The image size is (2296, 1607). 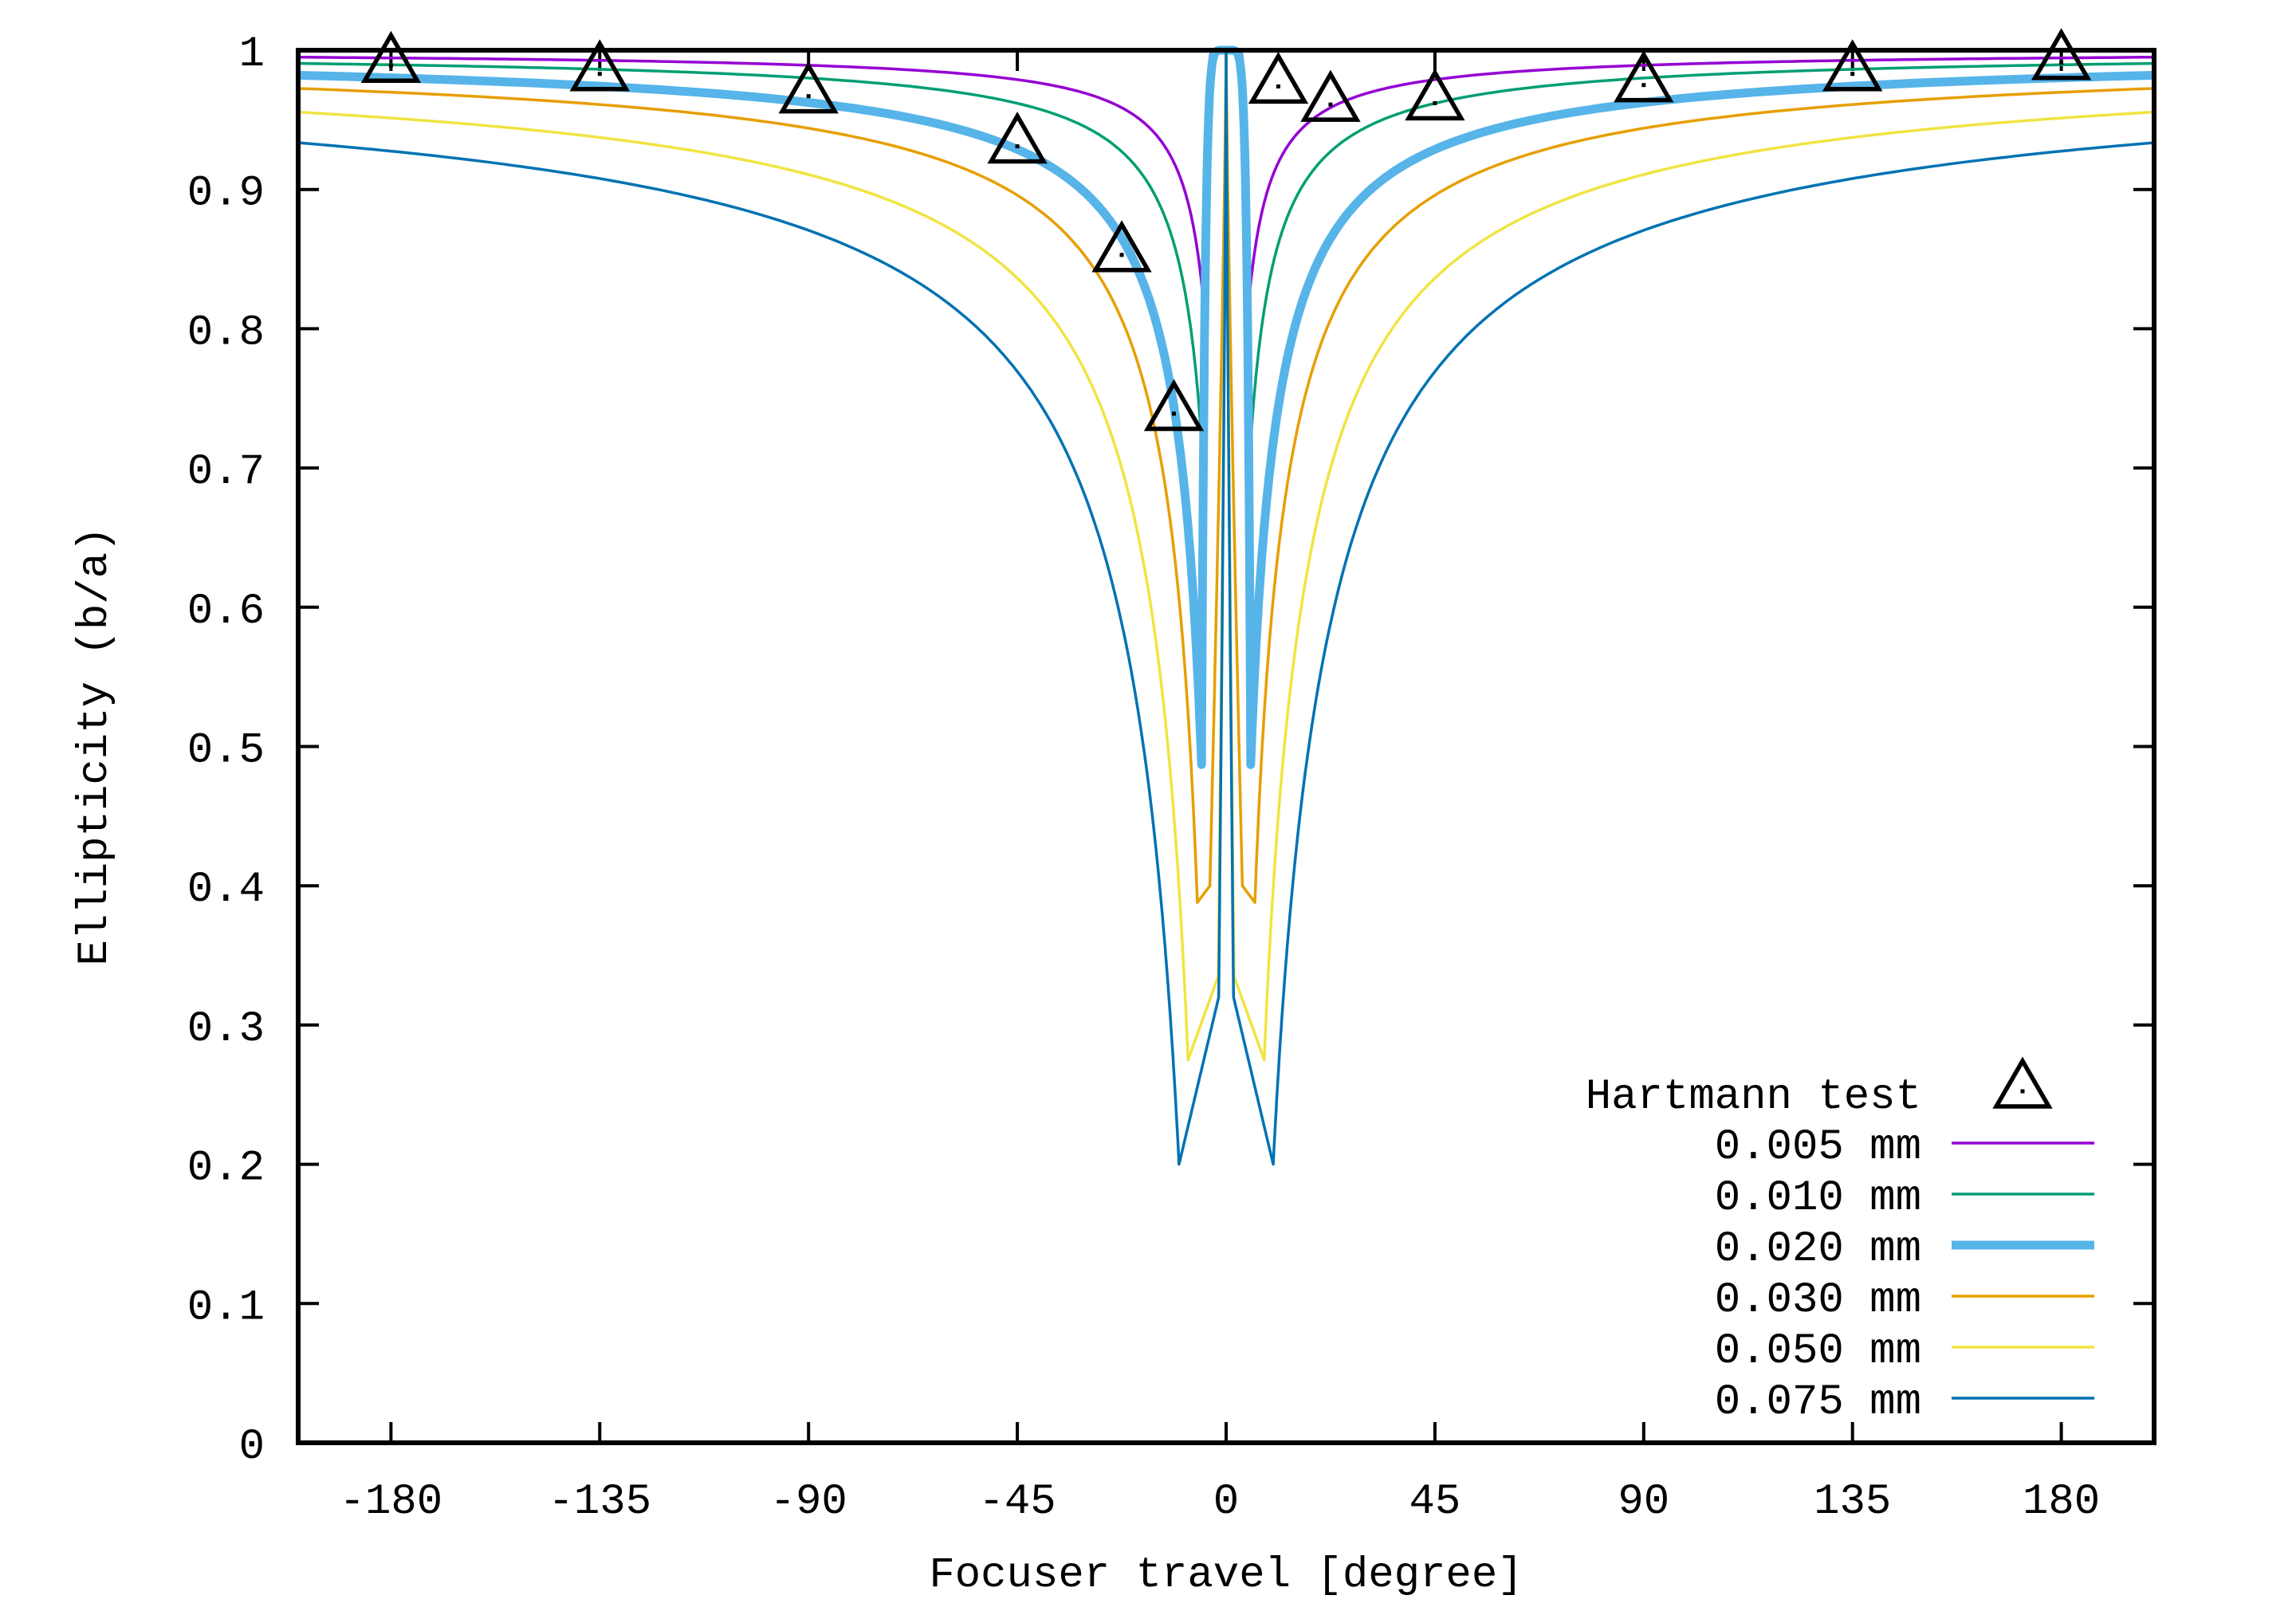 I want to click on legend-label: 0.075 mm, so click(x=1818, y=1403).